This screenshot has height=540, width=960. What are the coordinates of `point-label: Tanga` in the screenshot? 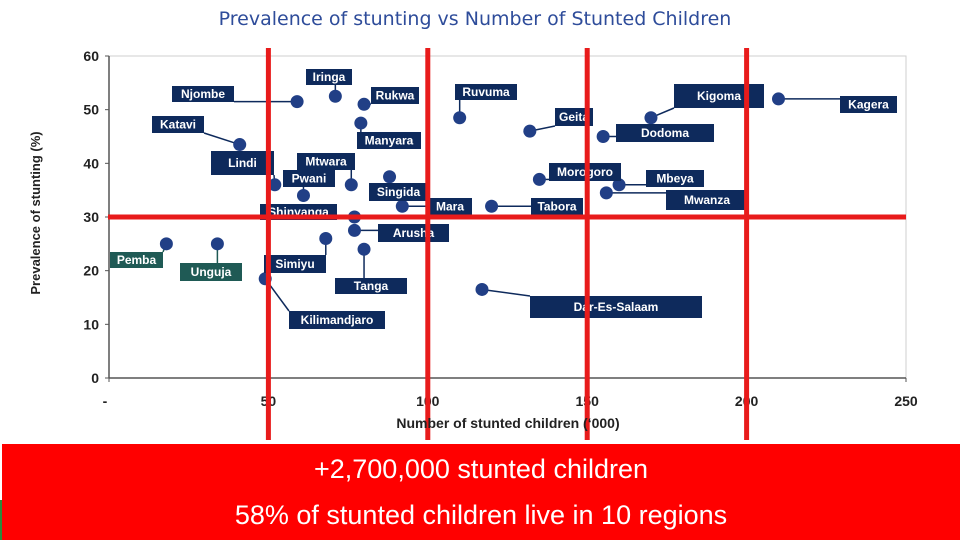 It's located at (371, 286).